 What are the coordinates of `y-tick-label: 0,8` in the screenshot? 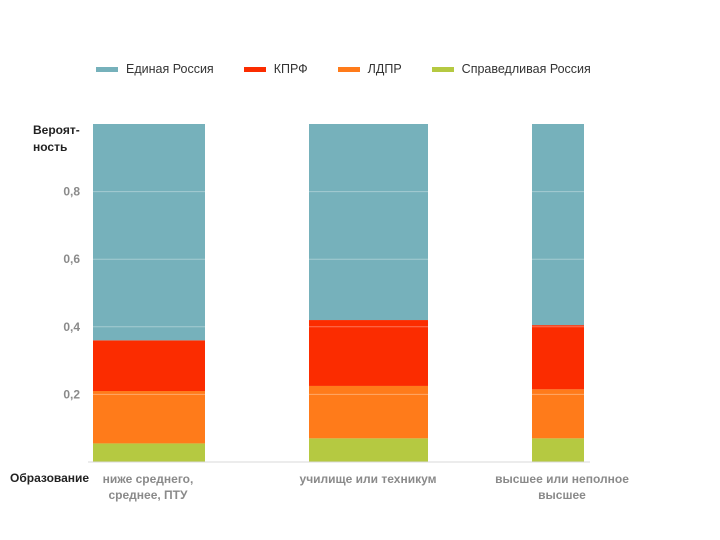 It's located at (71, 192).